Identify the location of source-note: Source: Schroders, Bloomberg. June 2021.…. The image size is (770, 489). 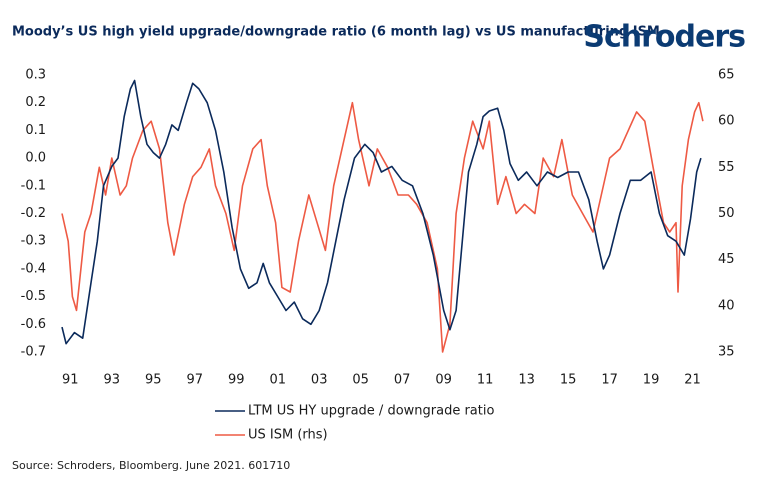
(151, 465).